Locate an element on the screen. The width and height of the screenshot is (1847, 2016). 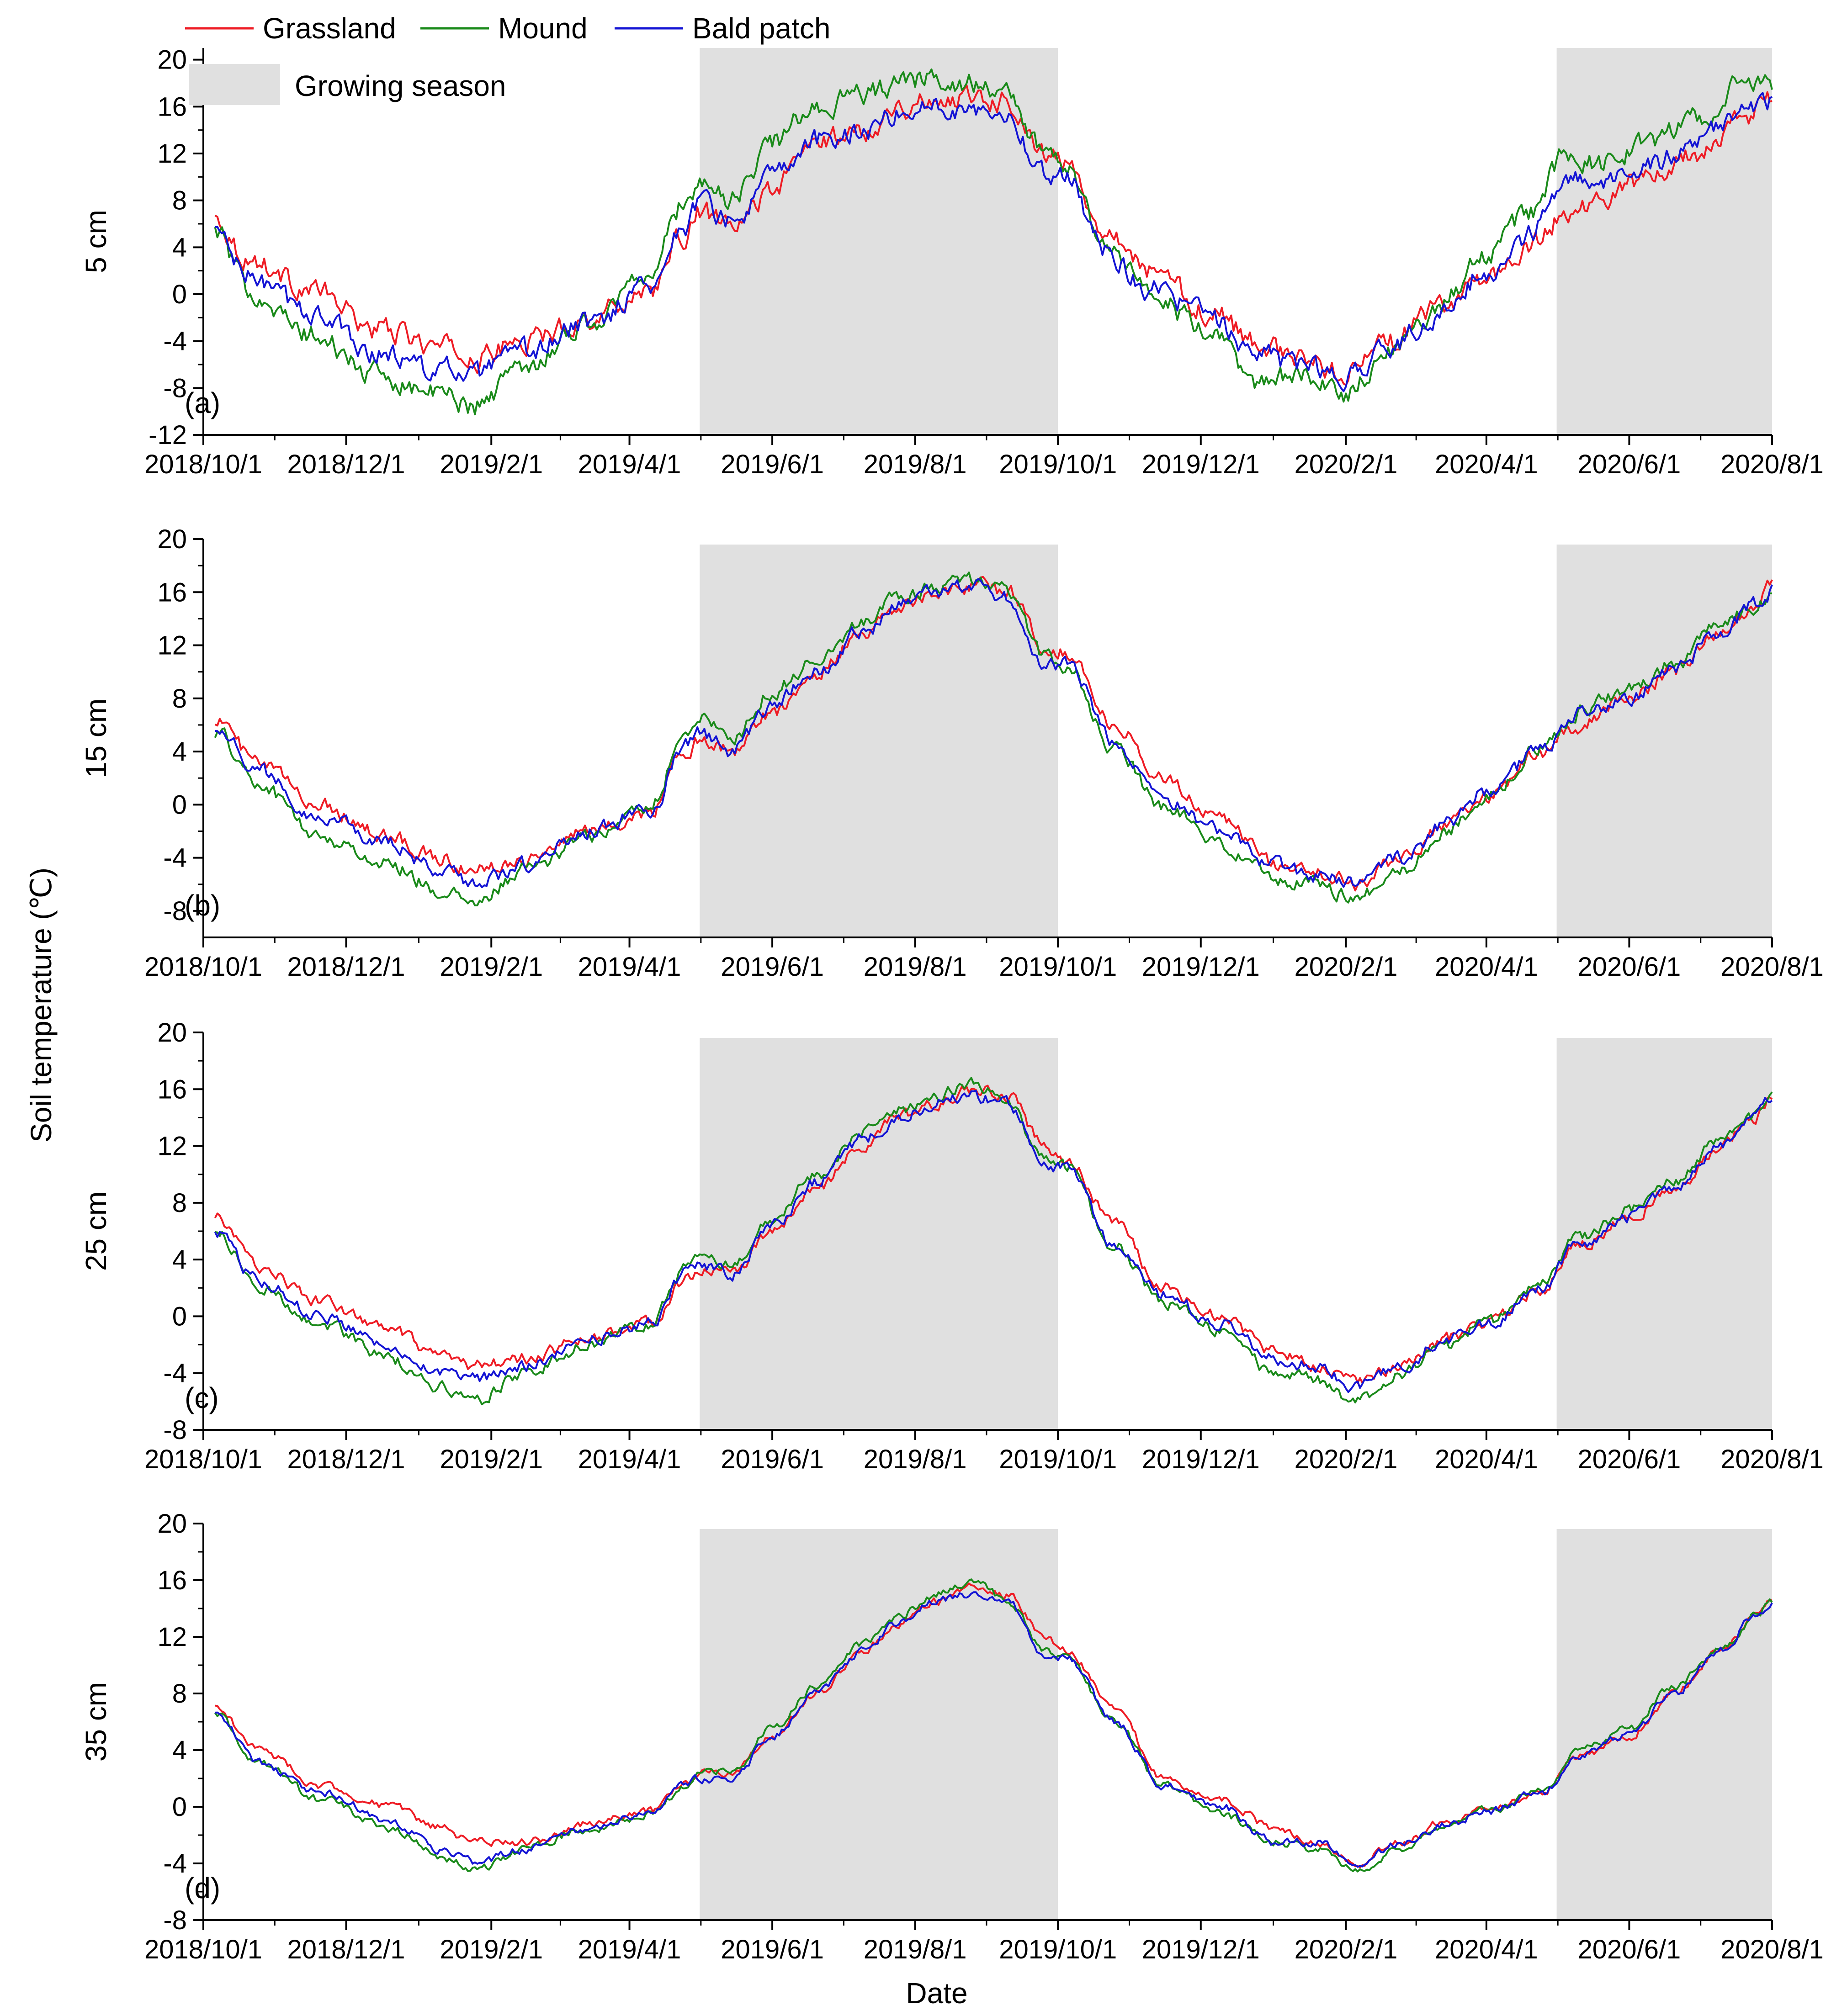
y-axis-title: Soil temperature (℃) is located at coordinates (41, 1006).